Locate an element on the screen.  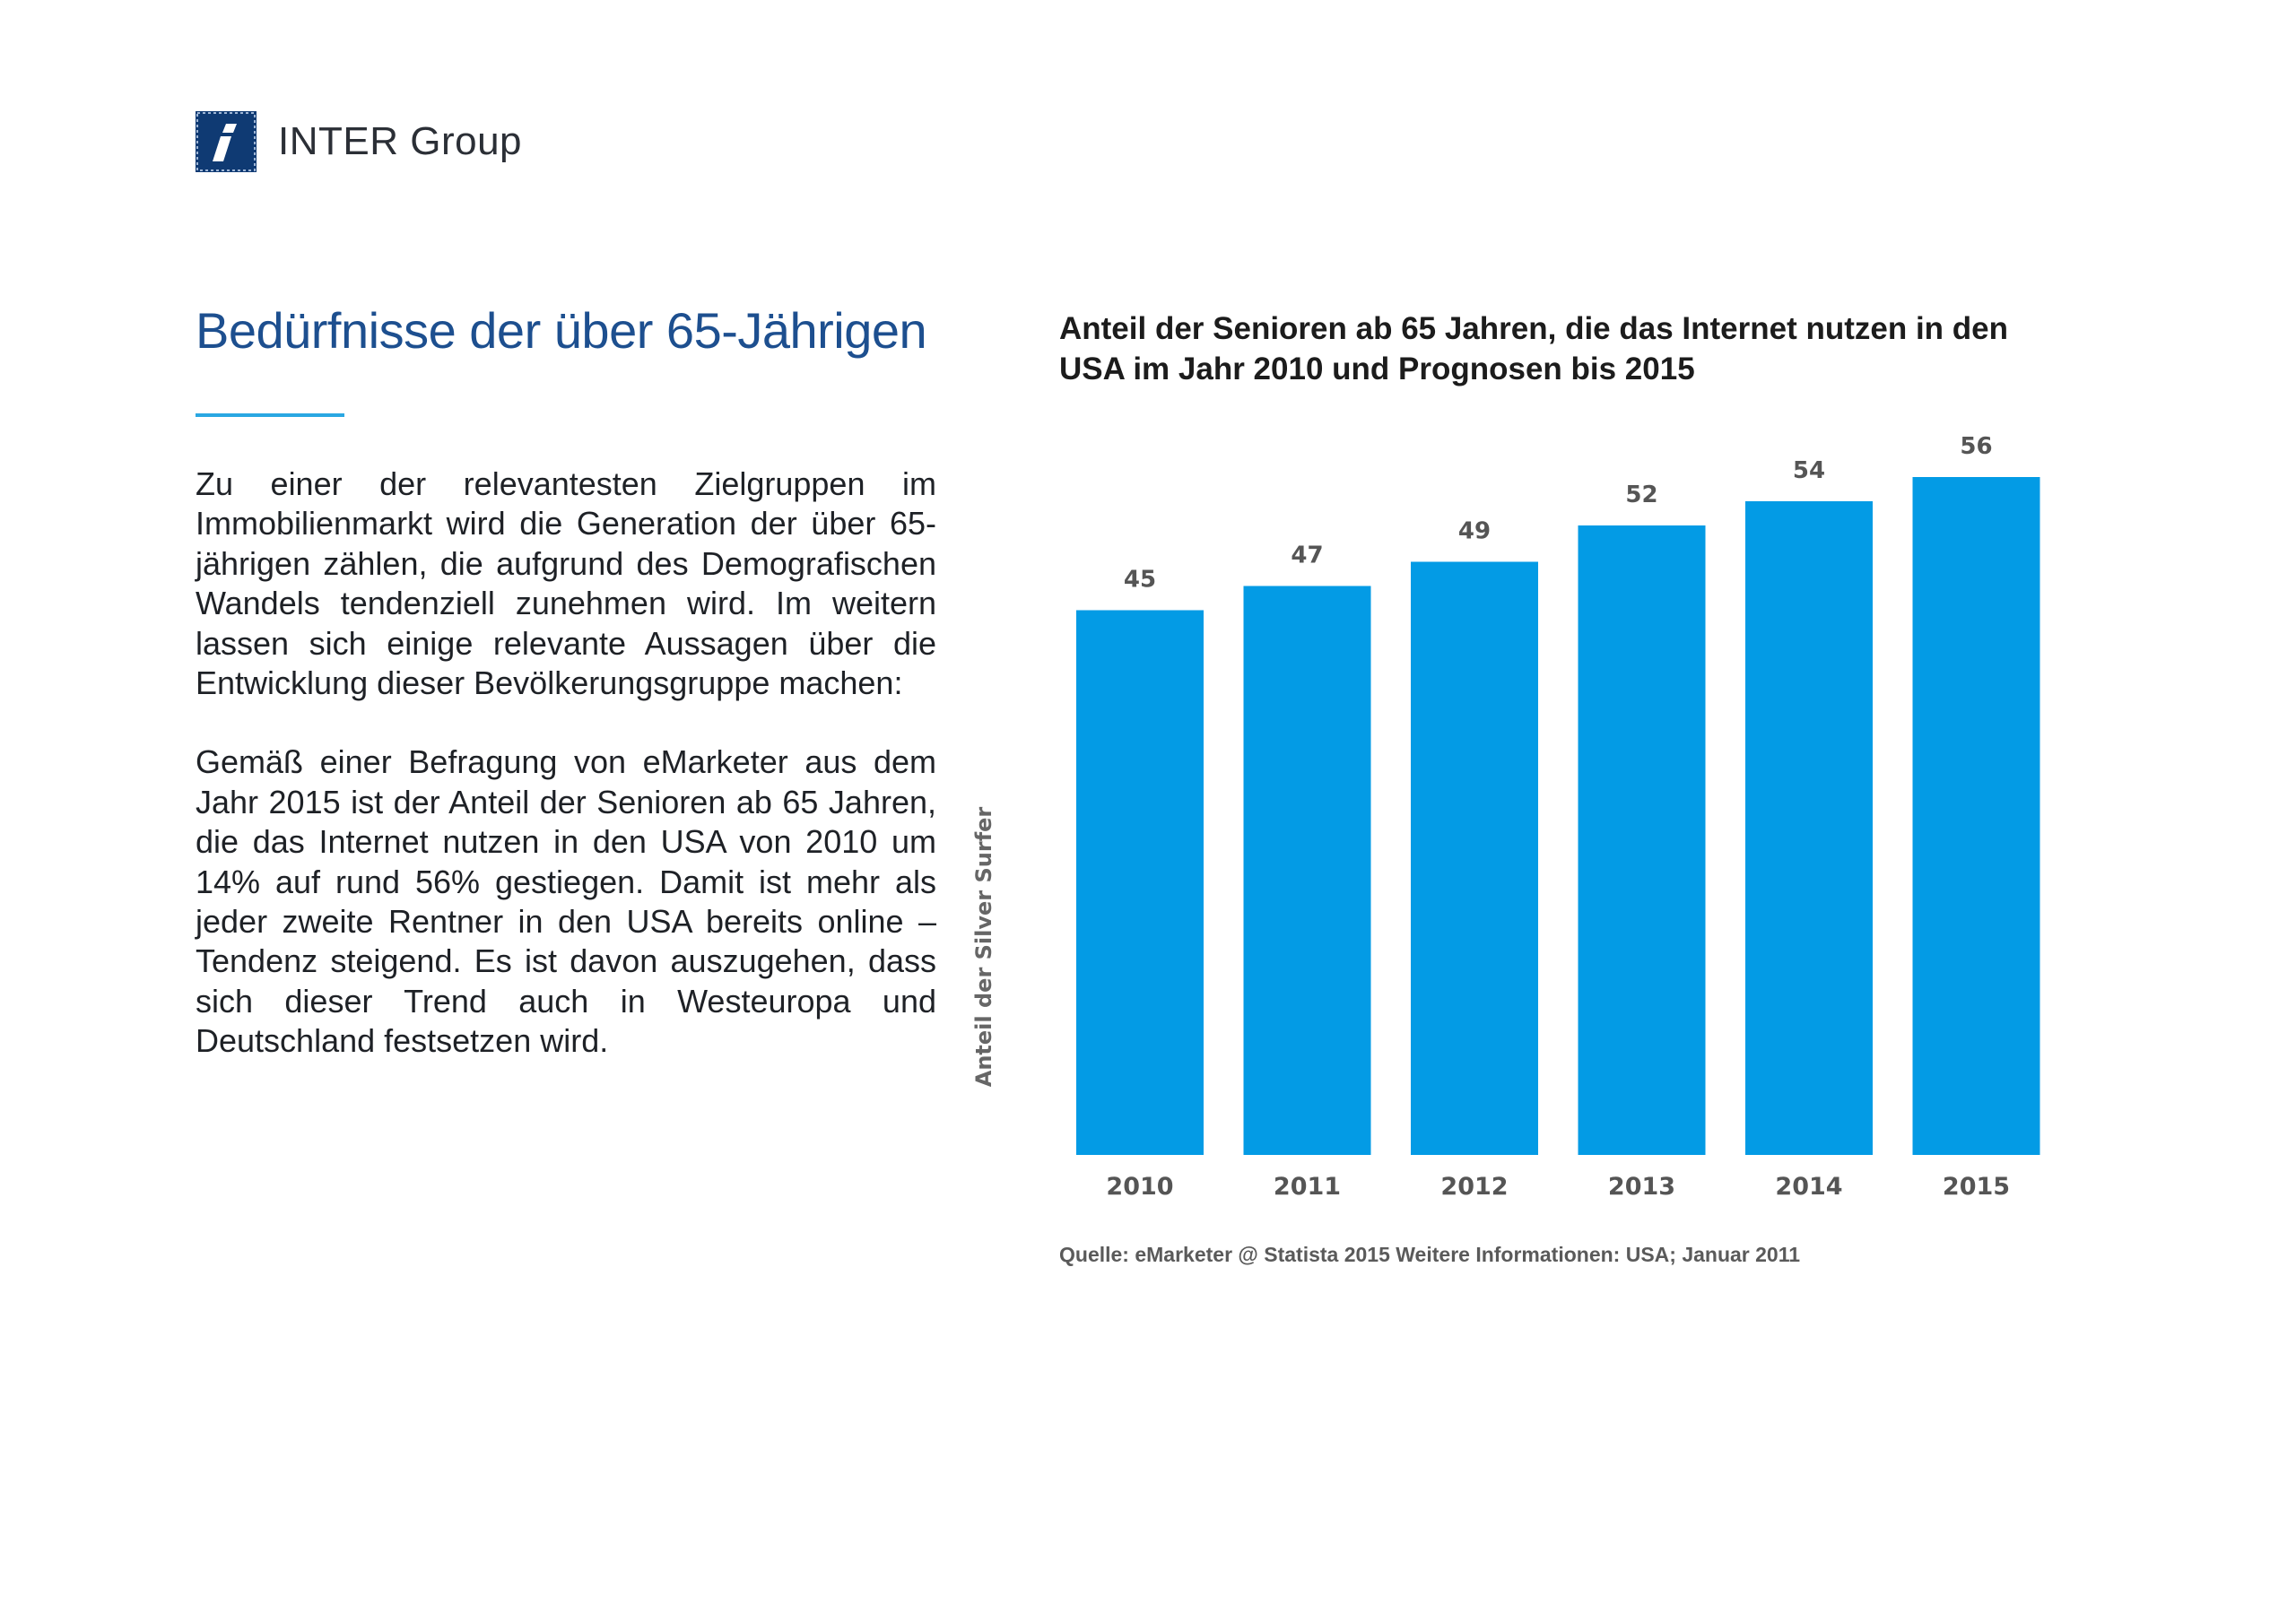
logo-letter-i-icon is located at coordinates (226, 141).